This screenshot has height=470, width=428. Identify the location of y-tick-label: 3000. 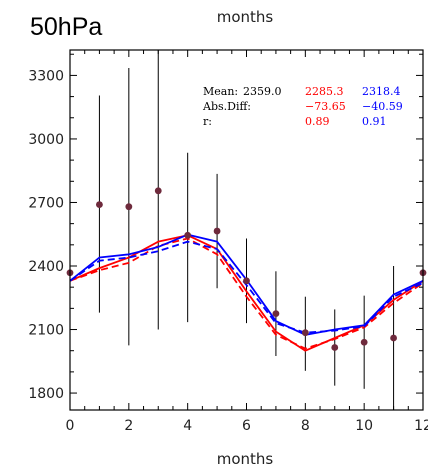
(46, 140).